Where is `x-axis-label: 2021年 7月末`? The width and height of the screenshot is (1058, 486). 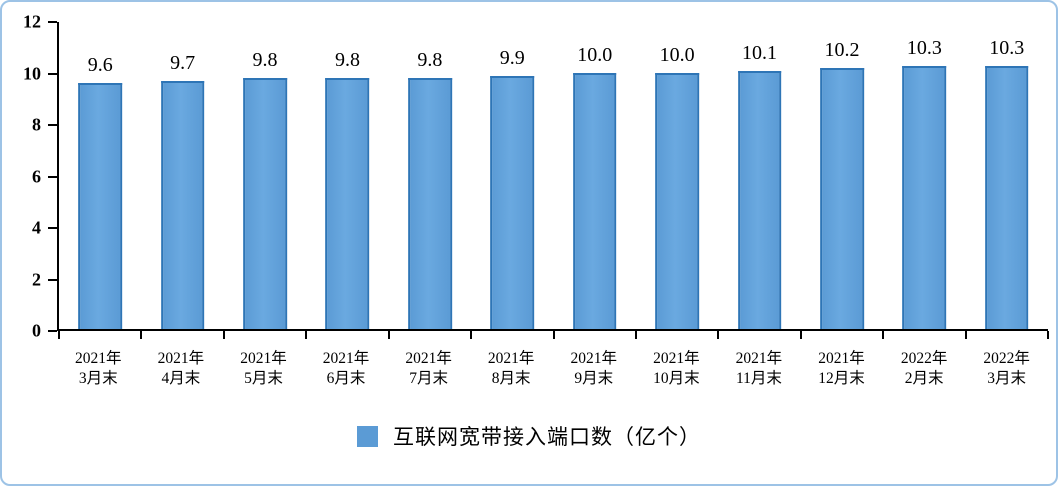 x-axis-label: 2021年 7月末 is located at coordinates (428, 368).